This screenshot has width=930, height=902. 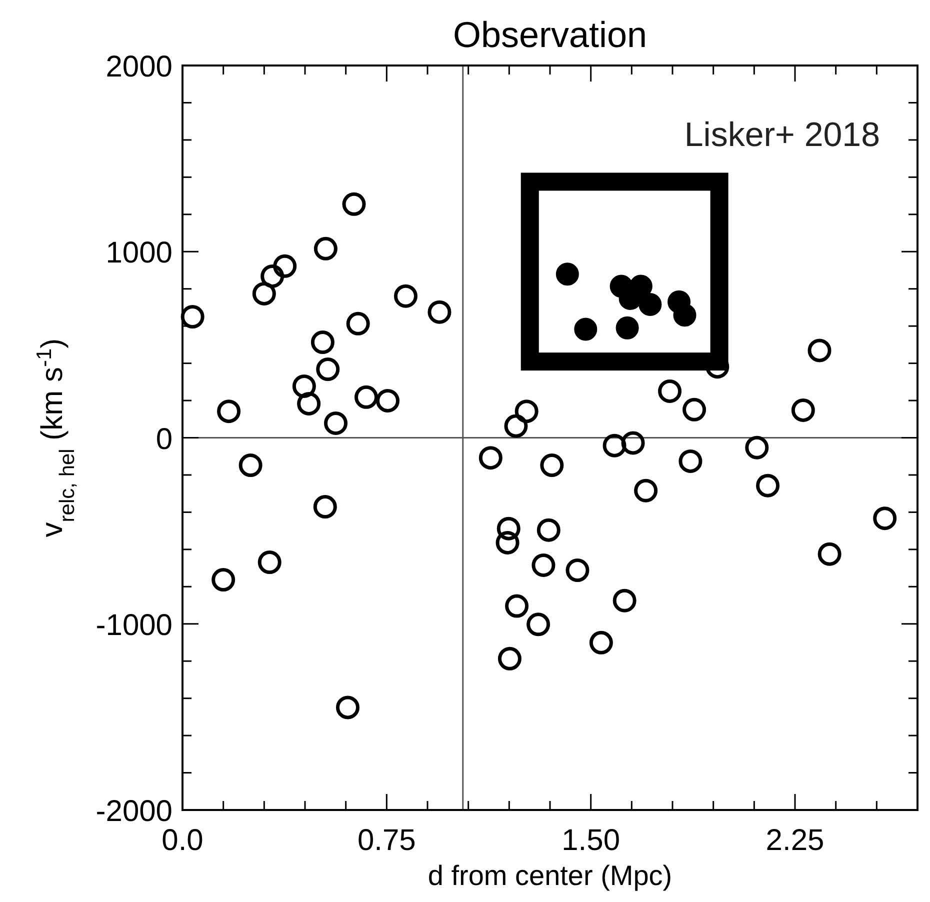 I want to click on y-tick-label: 2000, so click(x=139, y=67).